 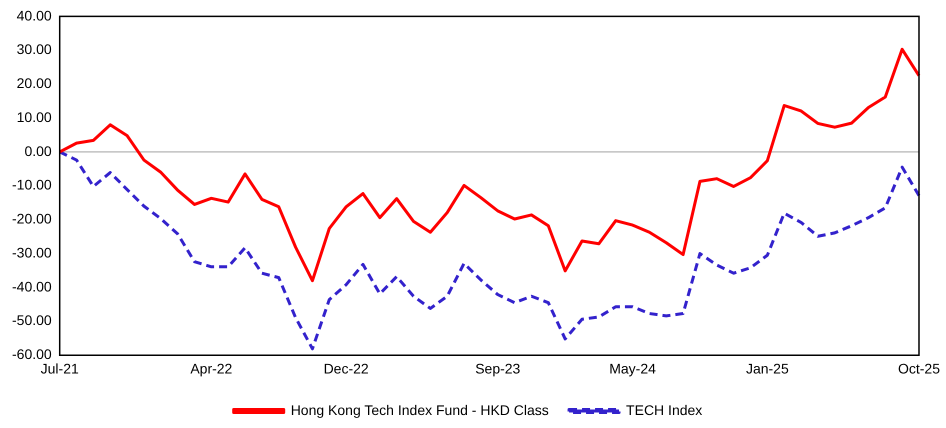 What do you see at coordinates (919, 368) in the screenshot?
I see `x-tick-label: Oct-25` at bounding box center [919, 368].